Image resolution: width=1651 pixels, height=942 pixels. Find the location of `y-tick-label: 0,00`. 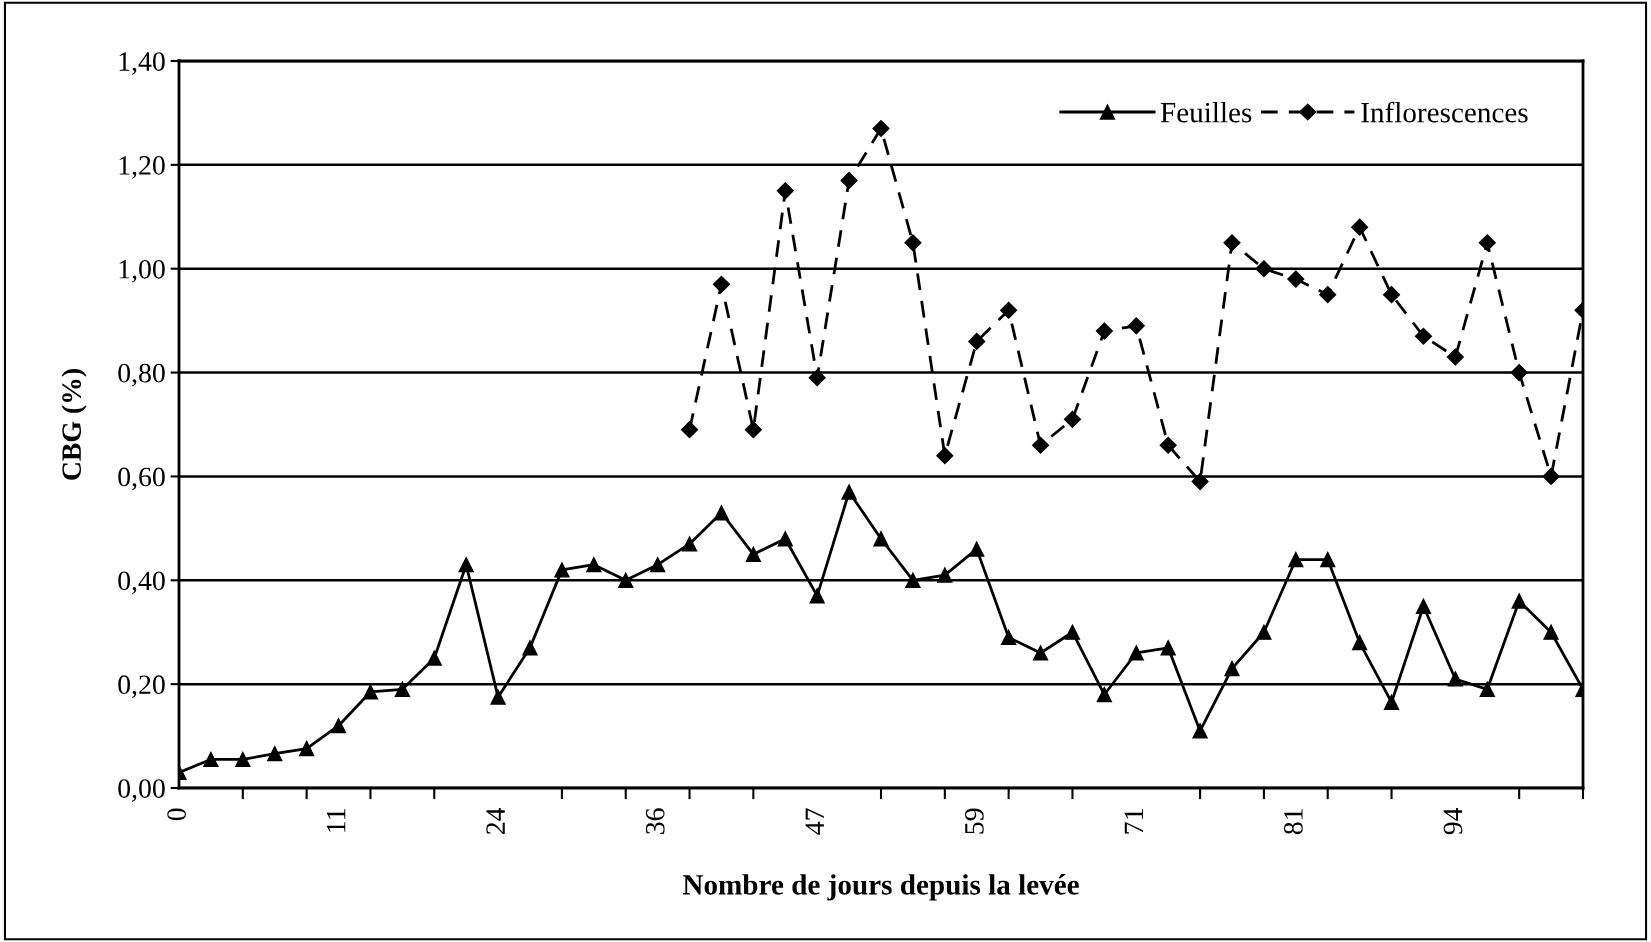

y-tick-label: 0,00 is located at coordinates (141, 790).